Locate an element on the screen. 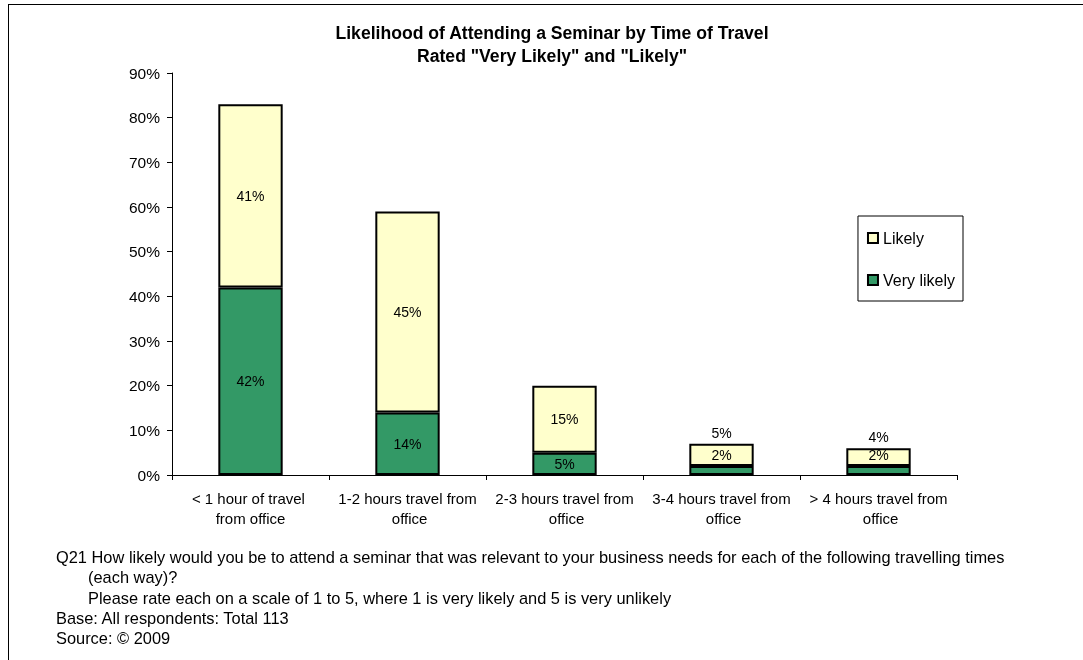 The width and height of the screenshot is (1083, 660). x-tick-label: 2-3 hours travel from office is located at coordinates (564, 508).